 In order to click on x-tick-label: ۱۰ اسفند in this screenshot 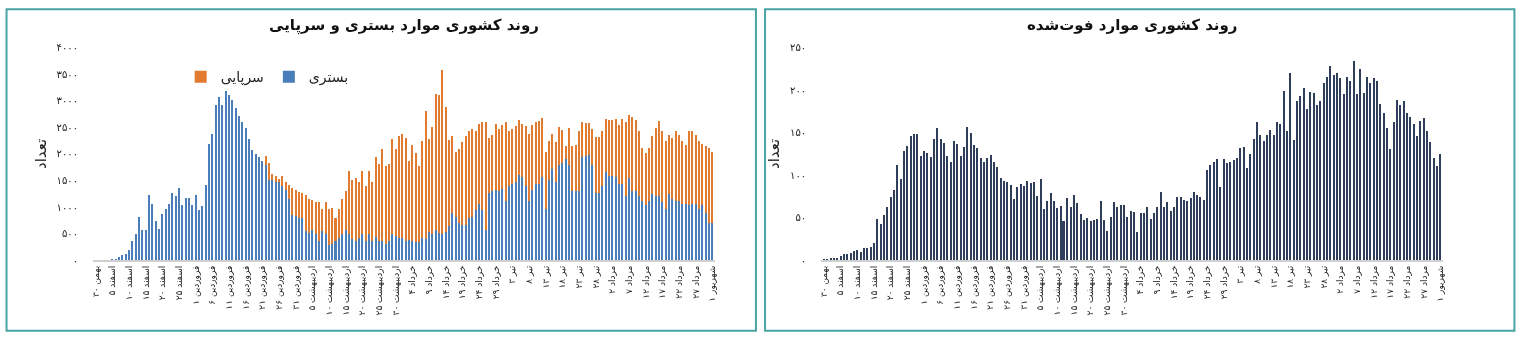, I will do `click(857, 283)`.